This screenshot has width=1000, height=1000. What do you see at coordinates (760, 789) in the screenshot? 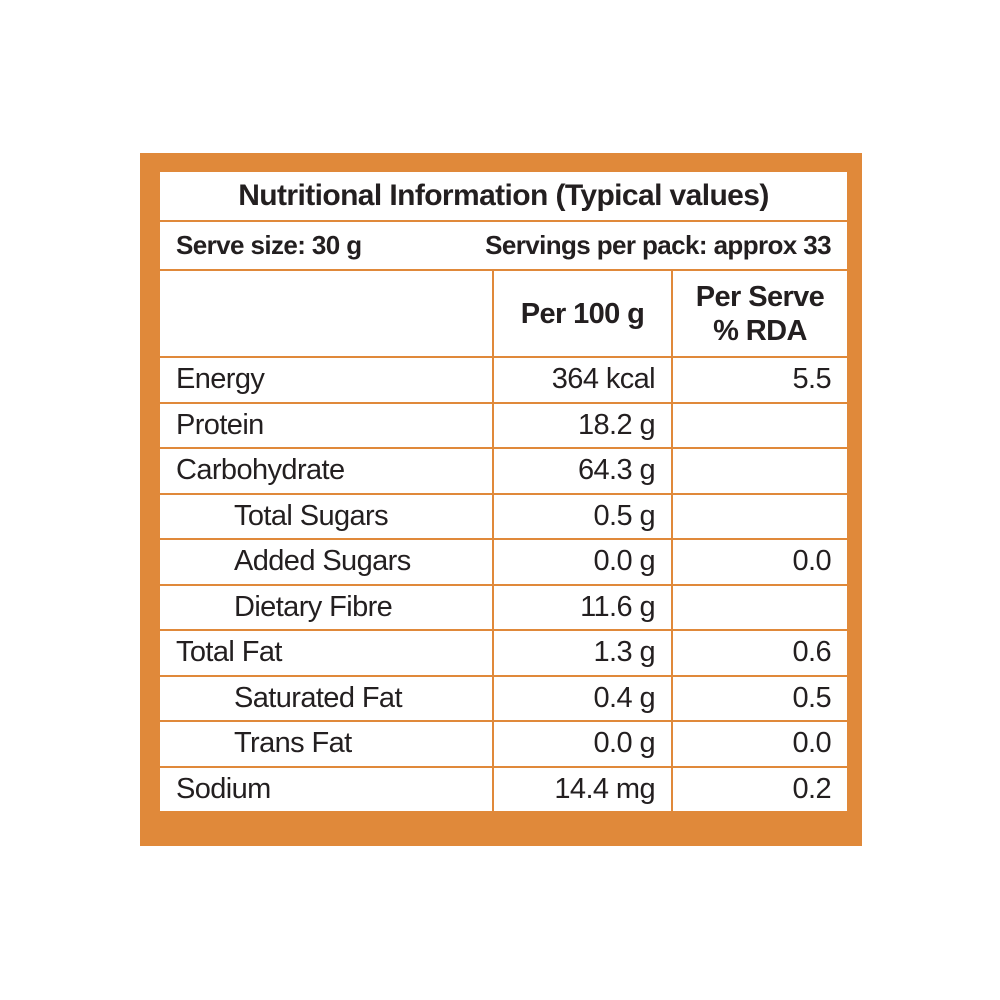
I see `rda: 0.2` at bounding box center [760, 789].